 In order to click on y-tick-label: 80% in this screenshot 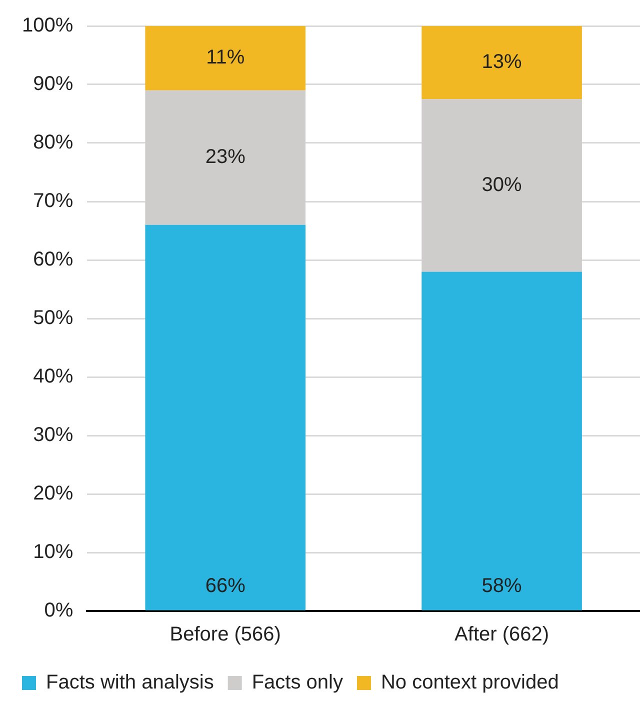, I will do `click(53, 143)`.